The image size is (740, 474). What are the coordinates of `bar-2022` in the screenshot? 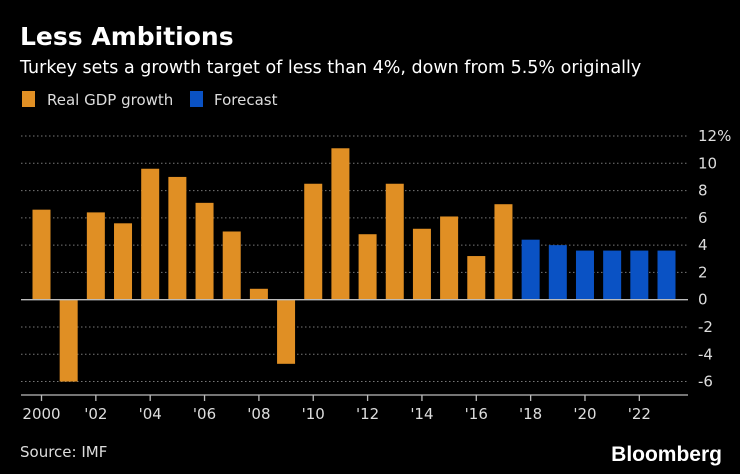 It's located at (639, 275).